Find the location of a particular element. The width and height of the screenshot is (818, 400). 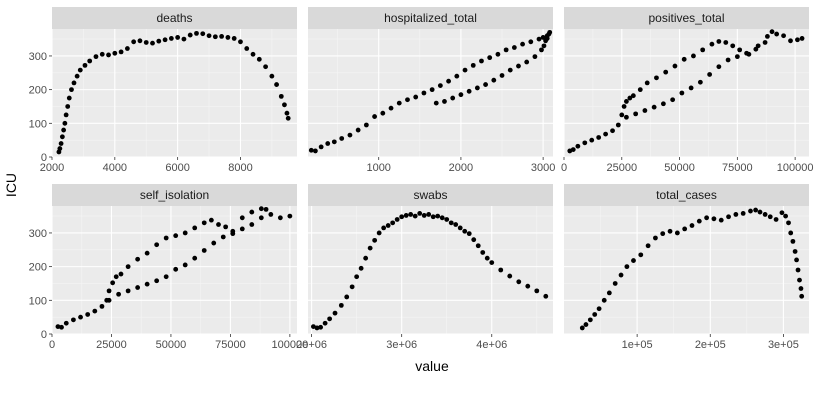

x-tick-label: 3000 is located at coordinates (543, 168).